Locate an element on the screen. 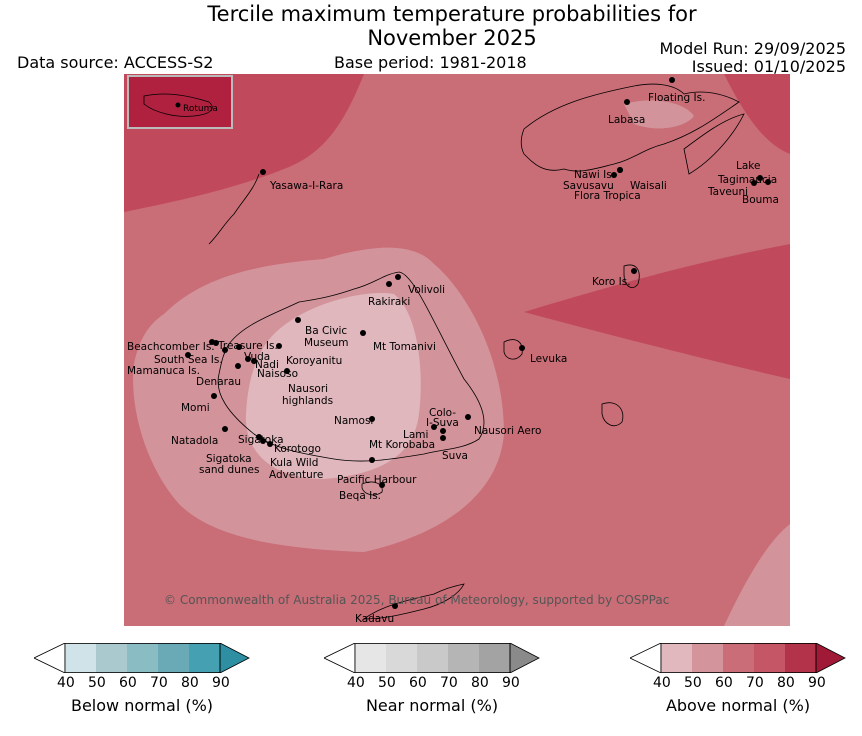 This screenshot has height=736, width=862. place-label: Sigatoka is located at coordinates (229, 459).